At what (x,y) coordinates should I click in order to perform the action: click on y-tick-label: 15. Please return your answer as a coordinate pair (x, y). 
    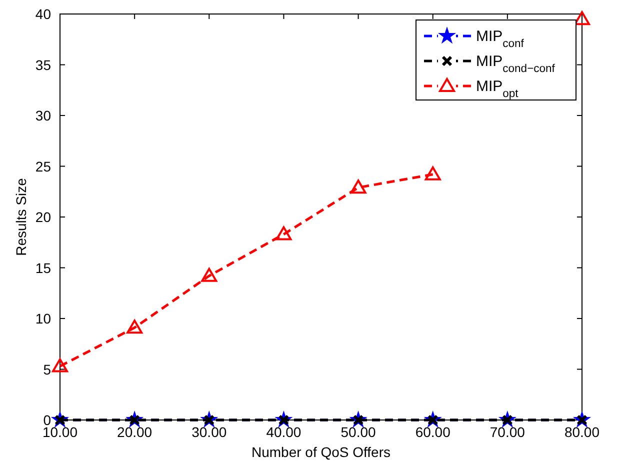
    Looking at the image, I should click on (43, 268).